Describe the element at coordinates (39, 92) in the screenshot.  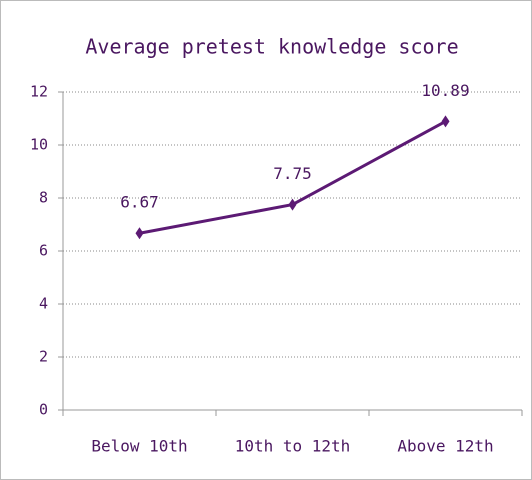
I see `y-tick-label: 12` at that location.